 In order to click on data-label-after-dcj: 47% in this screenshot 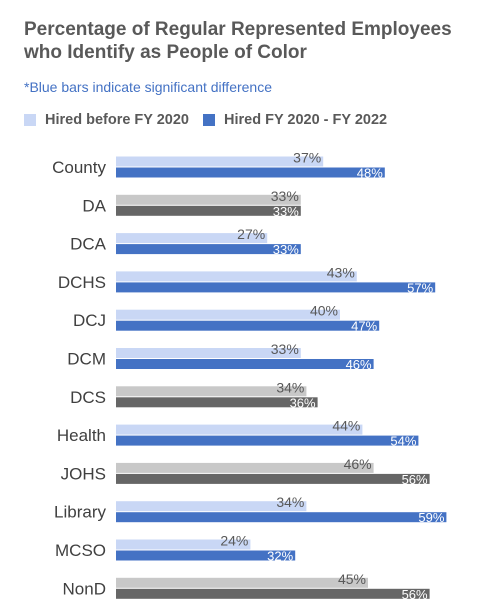, I will do `click(364, 326)`.